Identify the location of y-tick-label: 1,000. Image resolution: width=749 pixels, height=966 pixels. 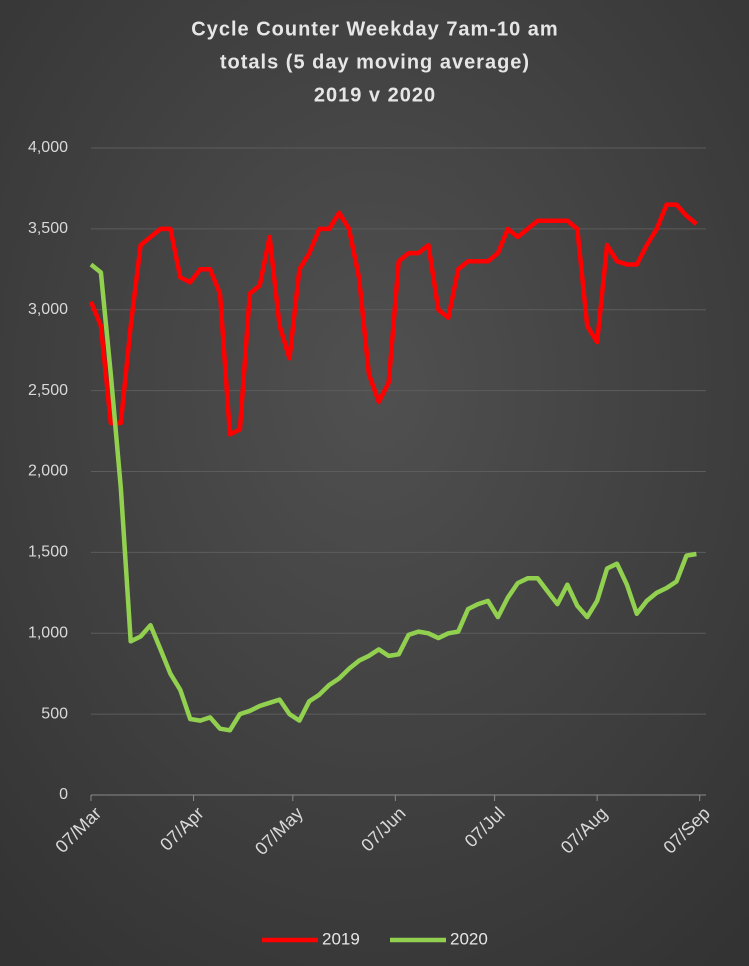
(48, 632).